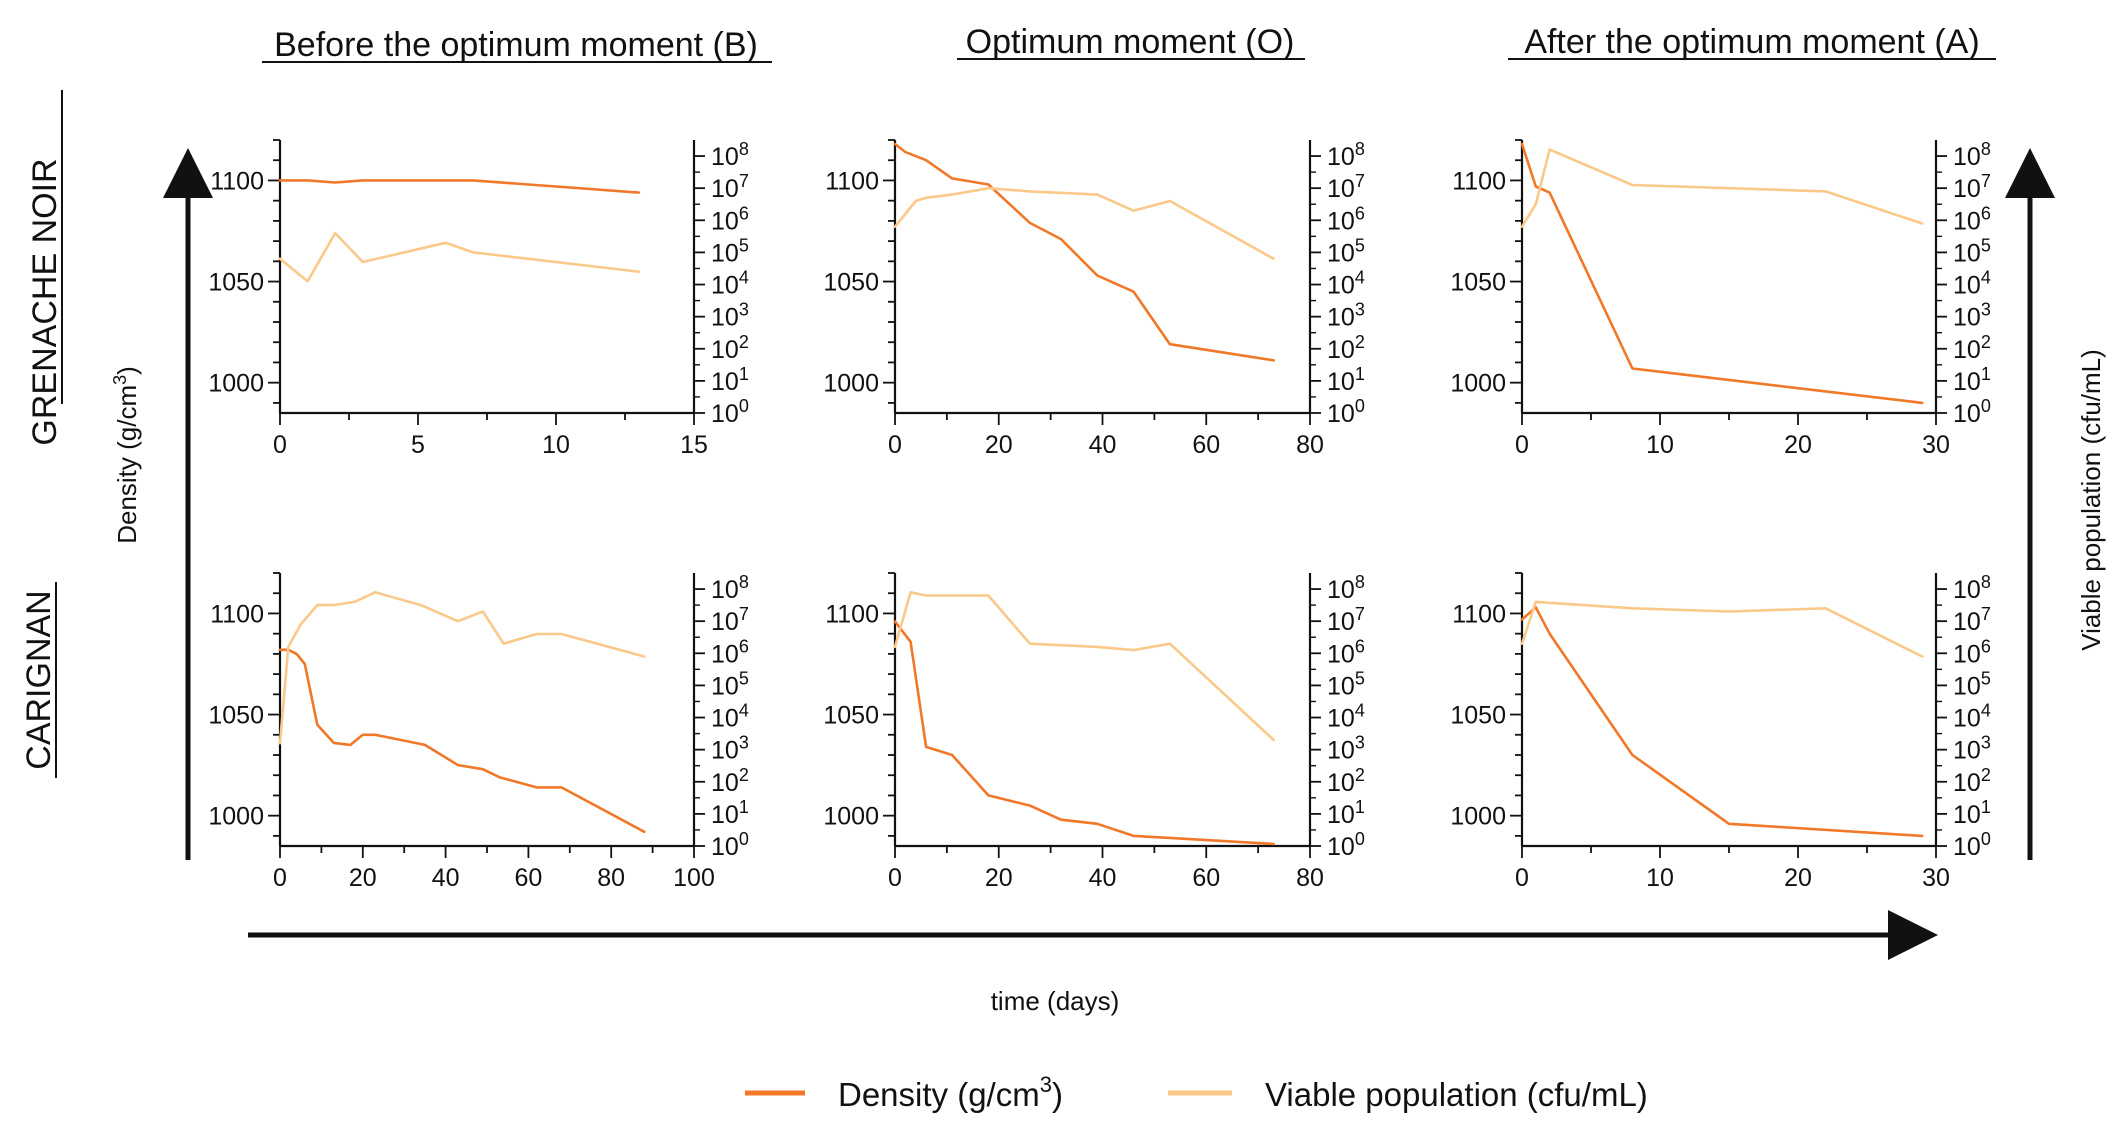 This screenshot has width=2124, height=1142. Describe the element at coordinates (1057, 1094) in the screenshot. I see `legend-density-suffix: )` at that location.